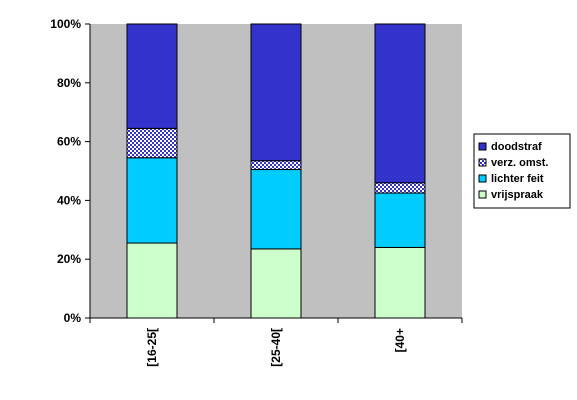 This screenshot has height=400, width=577. Describe the element at coordinates (69, 259) in the screenshot. I see `y-tick-label: 20%` at that location.